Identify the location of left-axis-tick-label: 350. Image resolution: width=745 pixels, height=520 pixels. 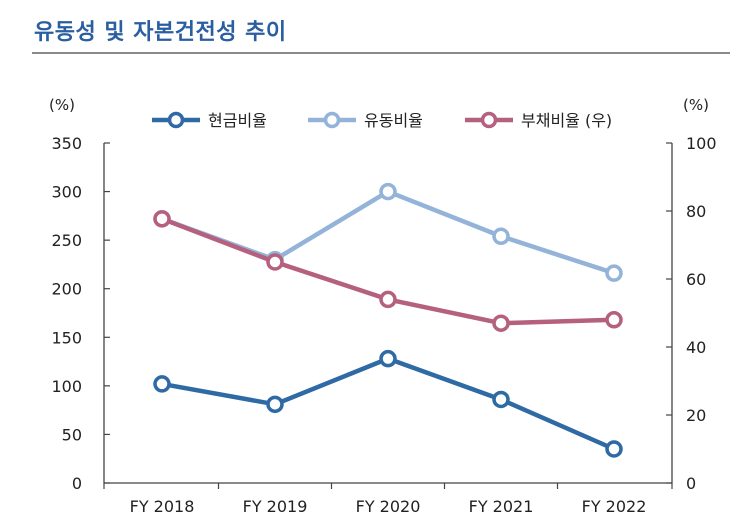
(66, 143).